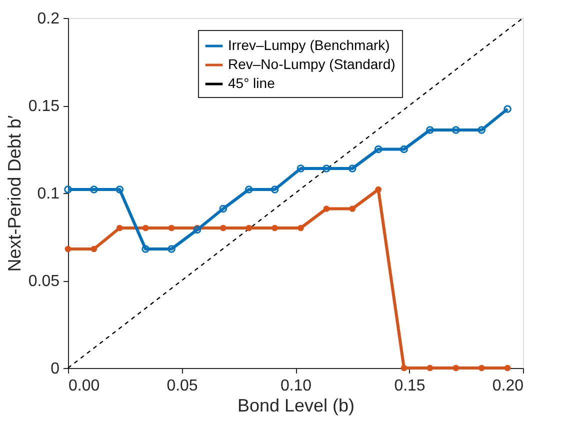 Image resolution: width=572 pixels, height=433 pixels. Describe the element at coordinates (48, 19) in the screenshot. I see `y-tick-label: 0.2` at that location.